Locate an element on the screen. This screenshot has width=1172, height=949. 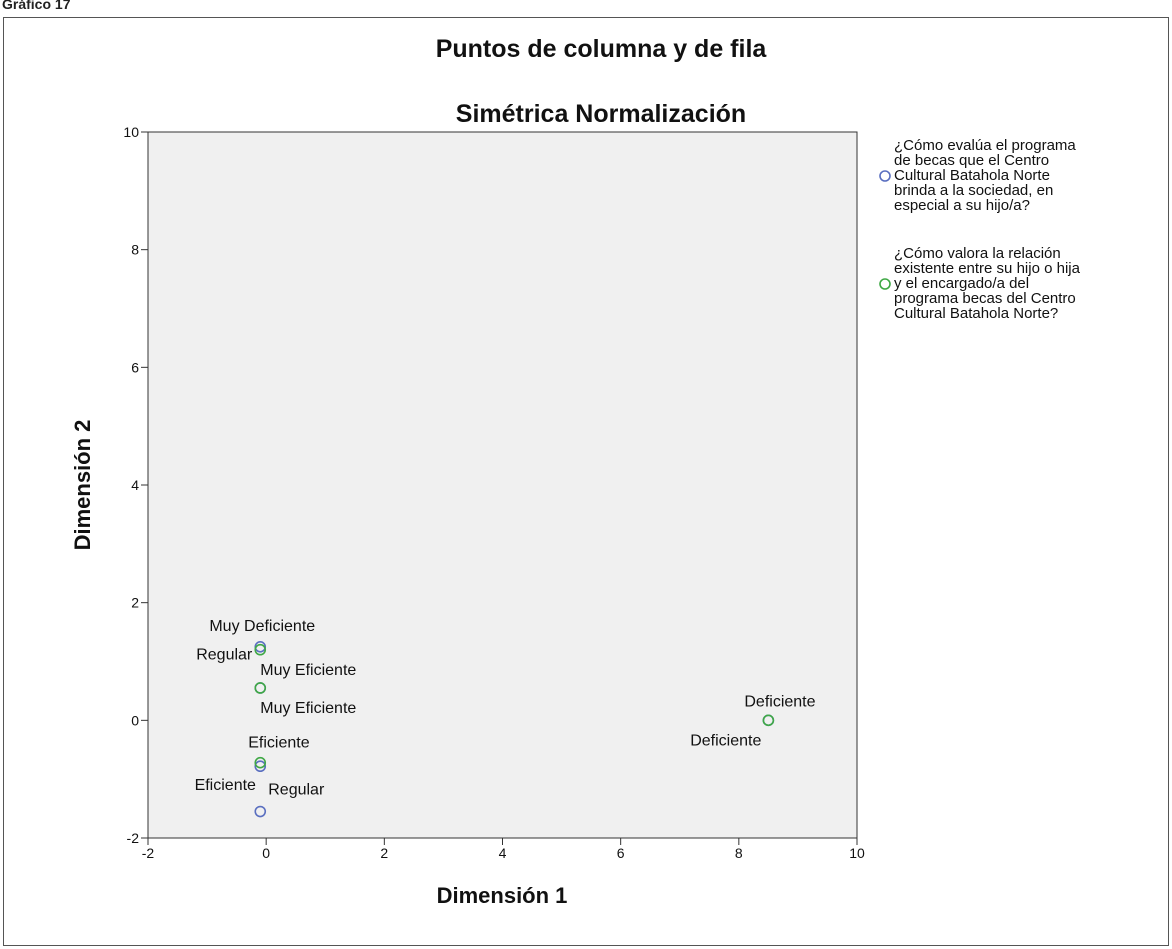
legend-label: existente entre su hijo o hija is located at coordinates (987, 268).